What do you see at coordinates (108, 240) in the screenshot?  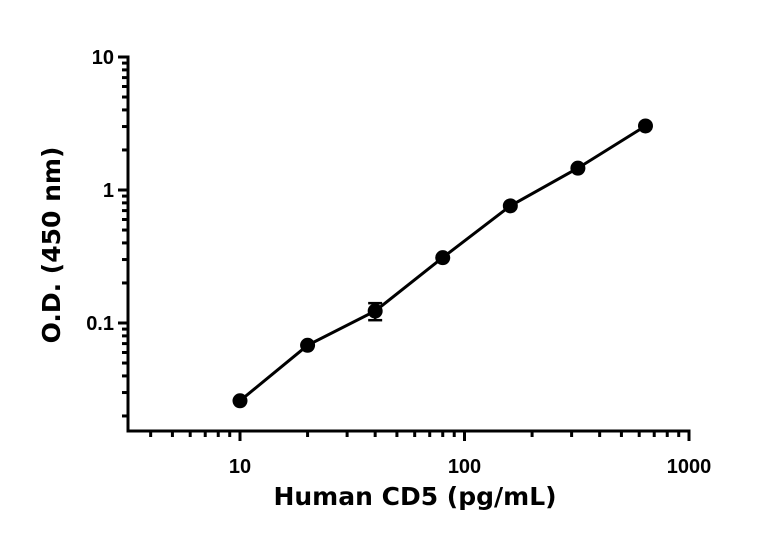 I see `y-axis: 0.1 1 10` at bounding box center [108, 240].